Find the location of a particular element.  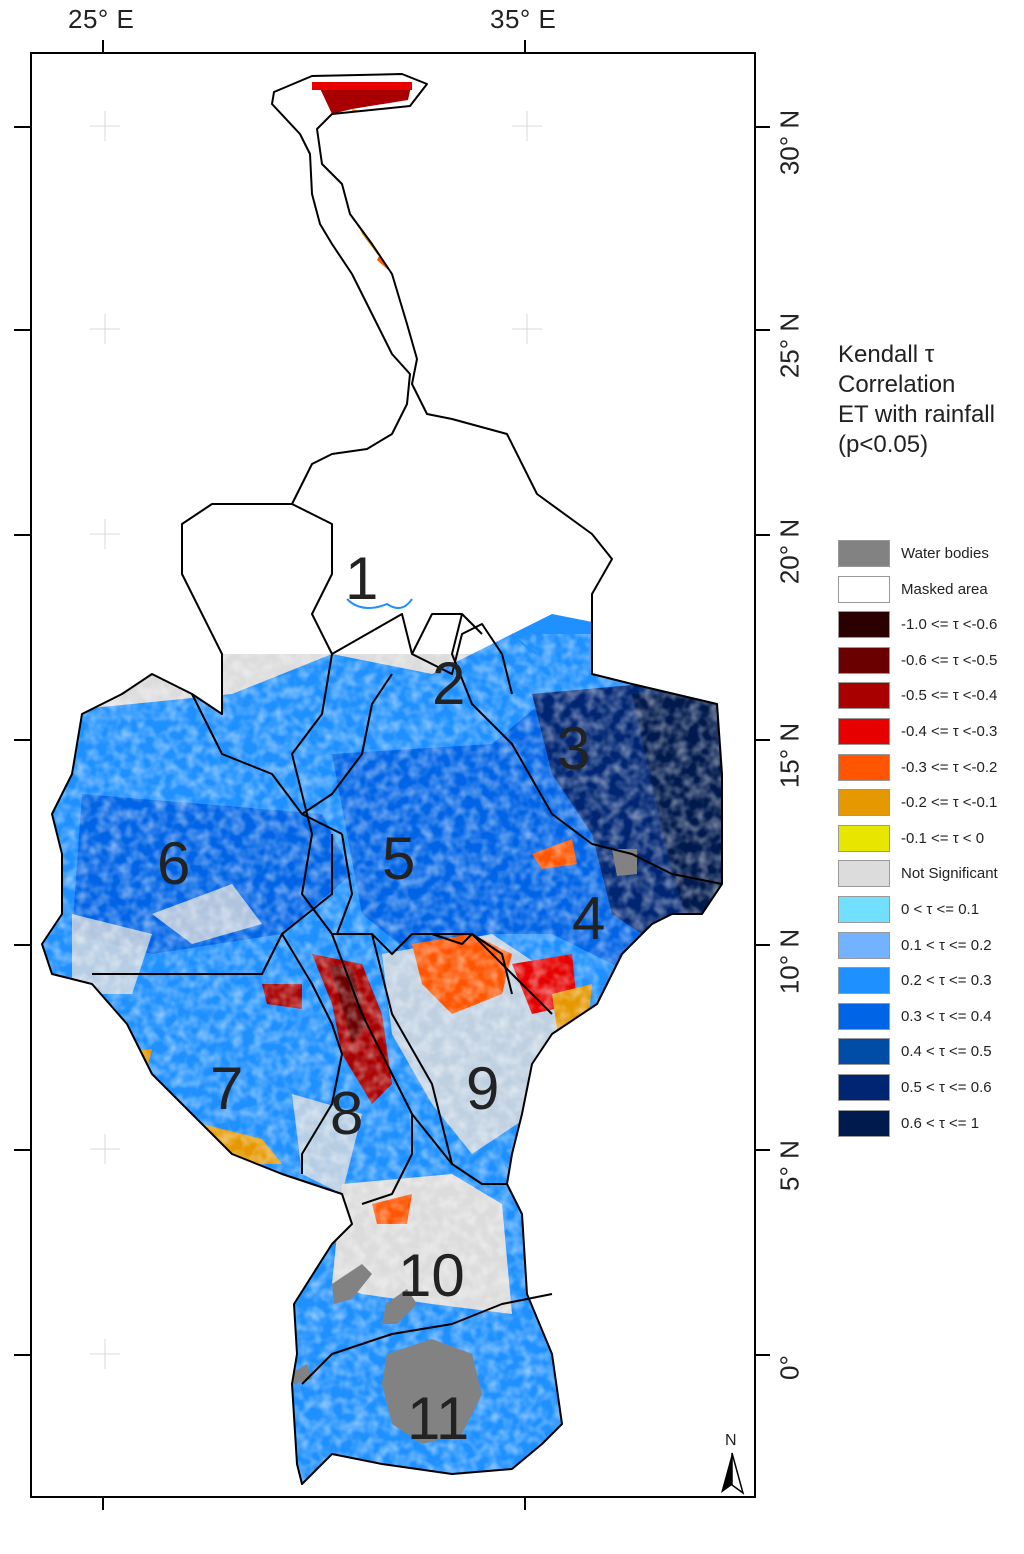

top-ticks is located at coordinates (314, 47).